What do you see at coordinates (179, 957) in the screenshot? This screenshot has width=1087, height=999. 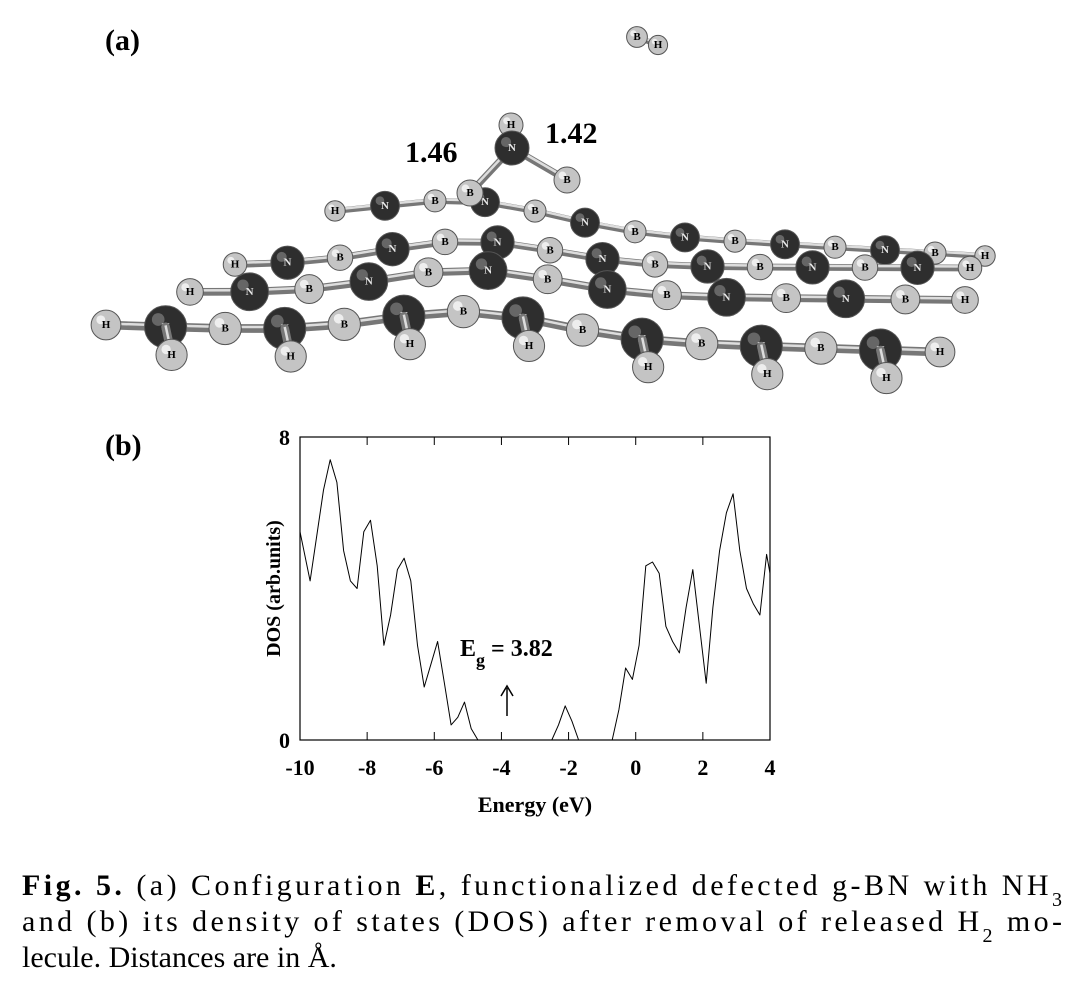 I see `caption-text: lecule. Distances are in Å.` at bounding box center [179, 957].